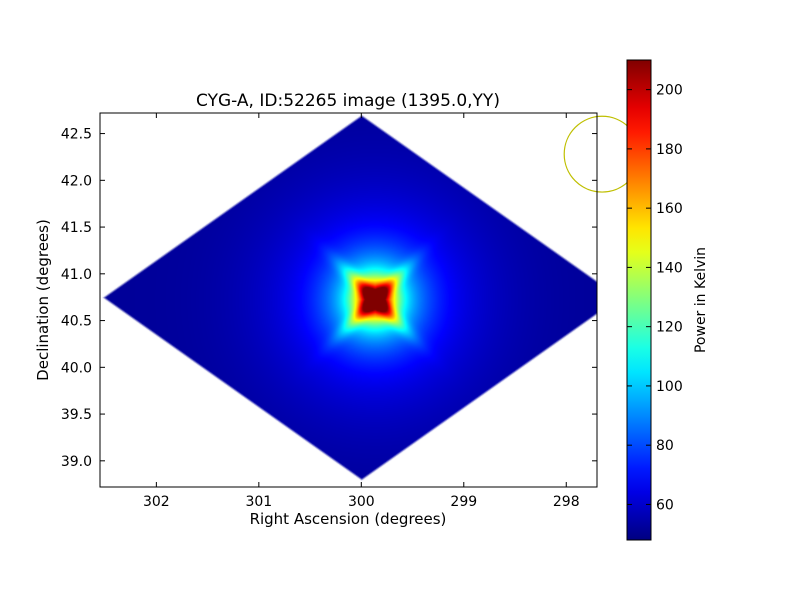  What do you see at coordinates (348, 101) in the screenshot?
I see `chart-title: CYG-A, ID:52265 image (1395.0,YY)` at bounding box center [348, 101].